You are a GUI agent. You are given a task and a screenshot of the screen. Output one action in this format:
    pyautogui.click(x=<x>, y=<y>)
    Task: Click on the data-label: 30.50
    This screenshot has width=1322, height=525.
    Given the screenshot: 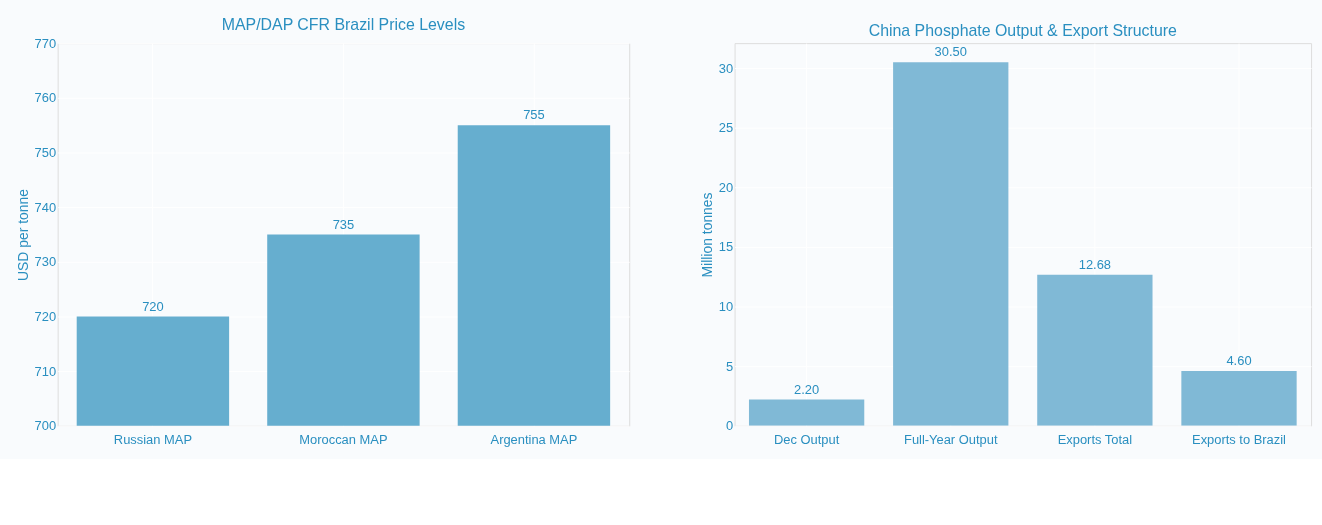 What is the action you would take?
    pyautogui.click(x=950, y=52)
    